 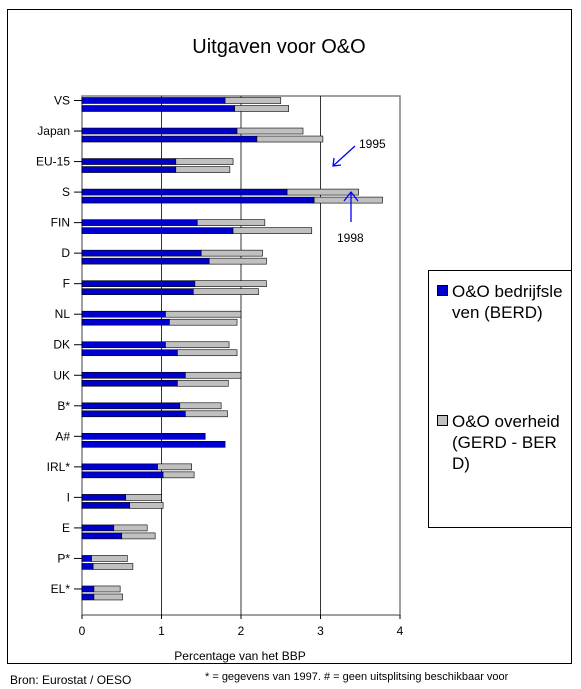 What do you see at coordinates (239, 656) in the screenshot?
I see `x-axis-label: Percentage van het BBP` at bounding box center [239, 656].